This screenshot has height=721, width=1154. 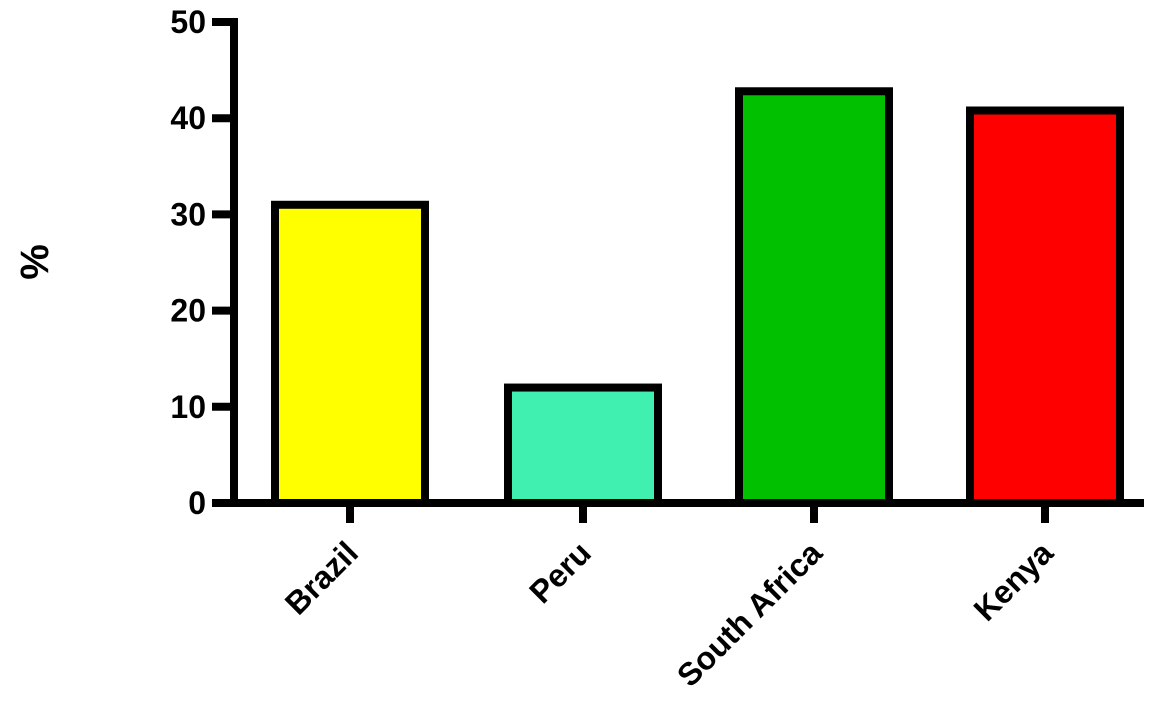 What do you see at coordinates (814, 297) in the screenshot?
I see `bar-south-africa` at bounding box center [814, 297].